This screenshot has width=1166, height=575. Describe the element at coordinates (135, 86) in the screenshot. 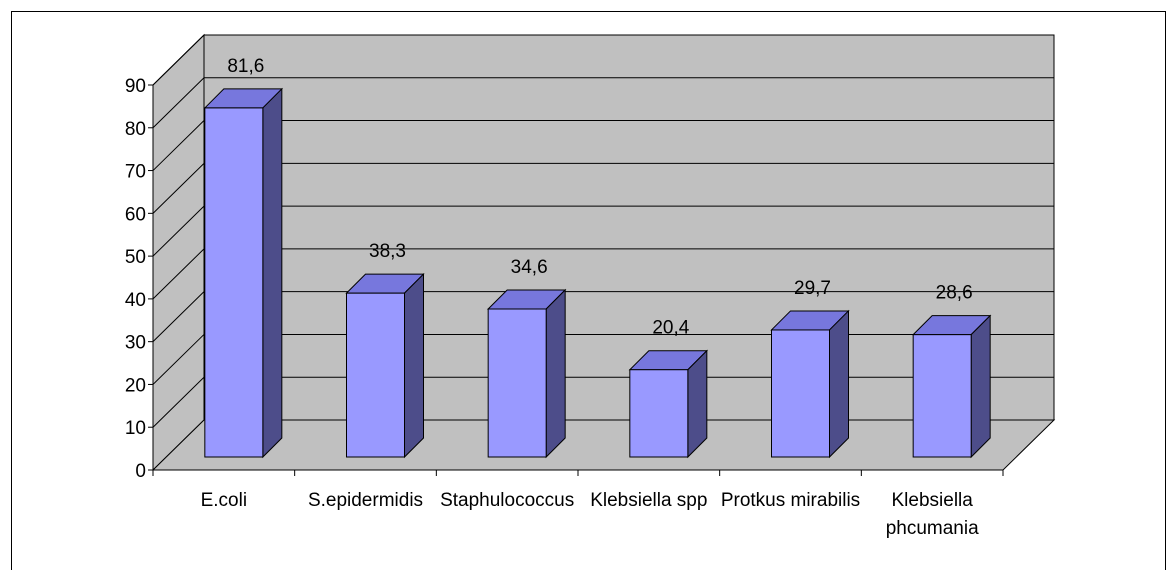

I see `y-tick-label: 90` at that location.